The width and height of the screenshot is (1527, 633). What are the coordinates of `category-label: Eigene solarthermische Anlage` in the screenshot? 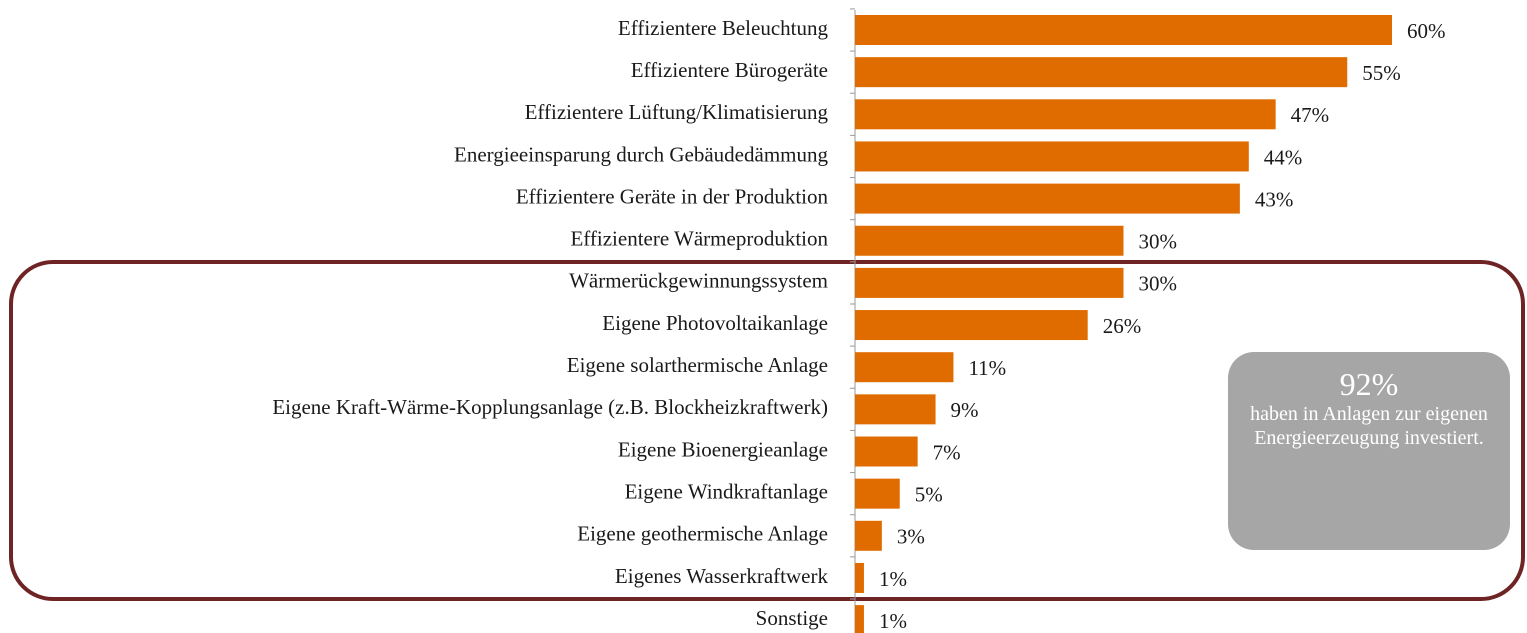 It's located at (697, 365).